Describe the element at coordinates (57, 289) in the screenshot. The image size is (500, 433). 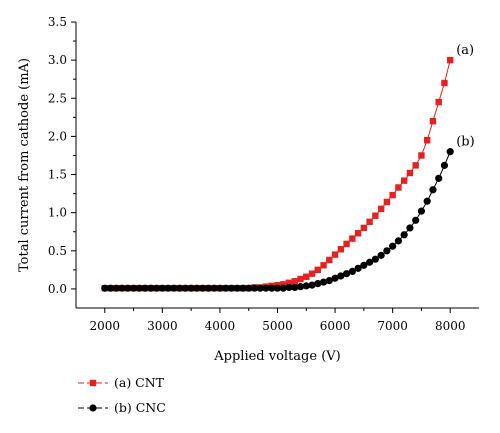
I see `y-tick-label: 0.0` at that location.